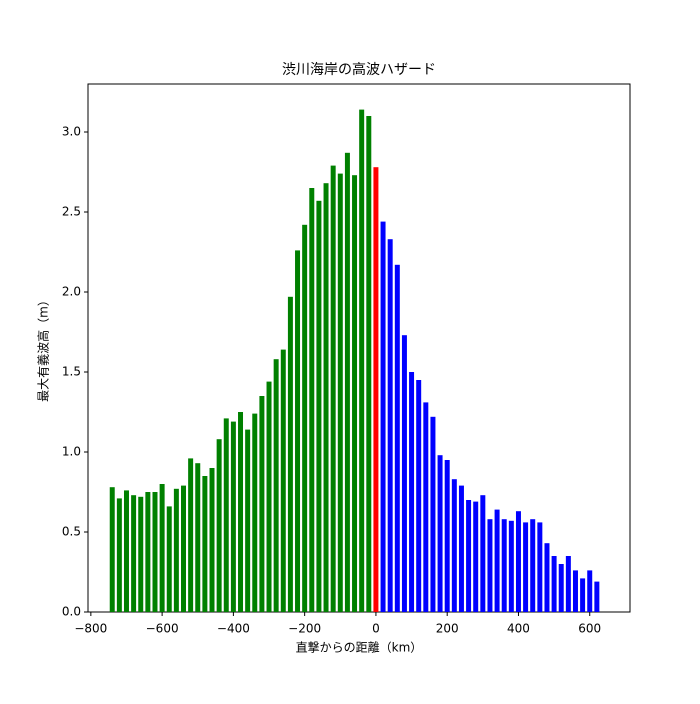 The width and height of the screenshot is (700, 704). I want to click on x-tick-label: 400, so click(518, 629).